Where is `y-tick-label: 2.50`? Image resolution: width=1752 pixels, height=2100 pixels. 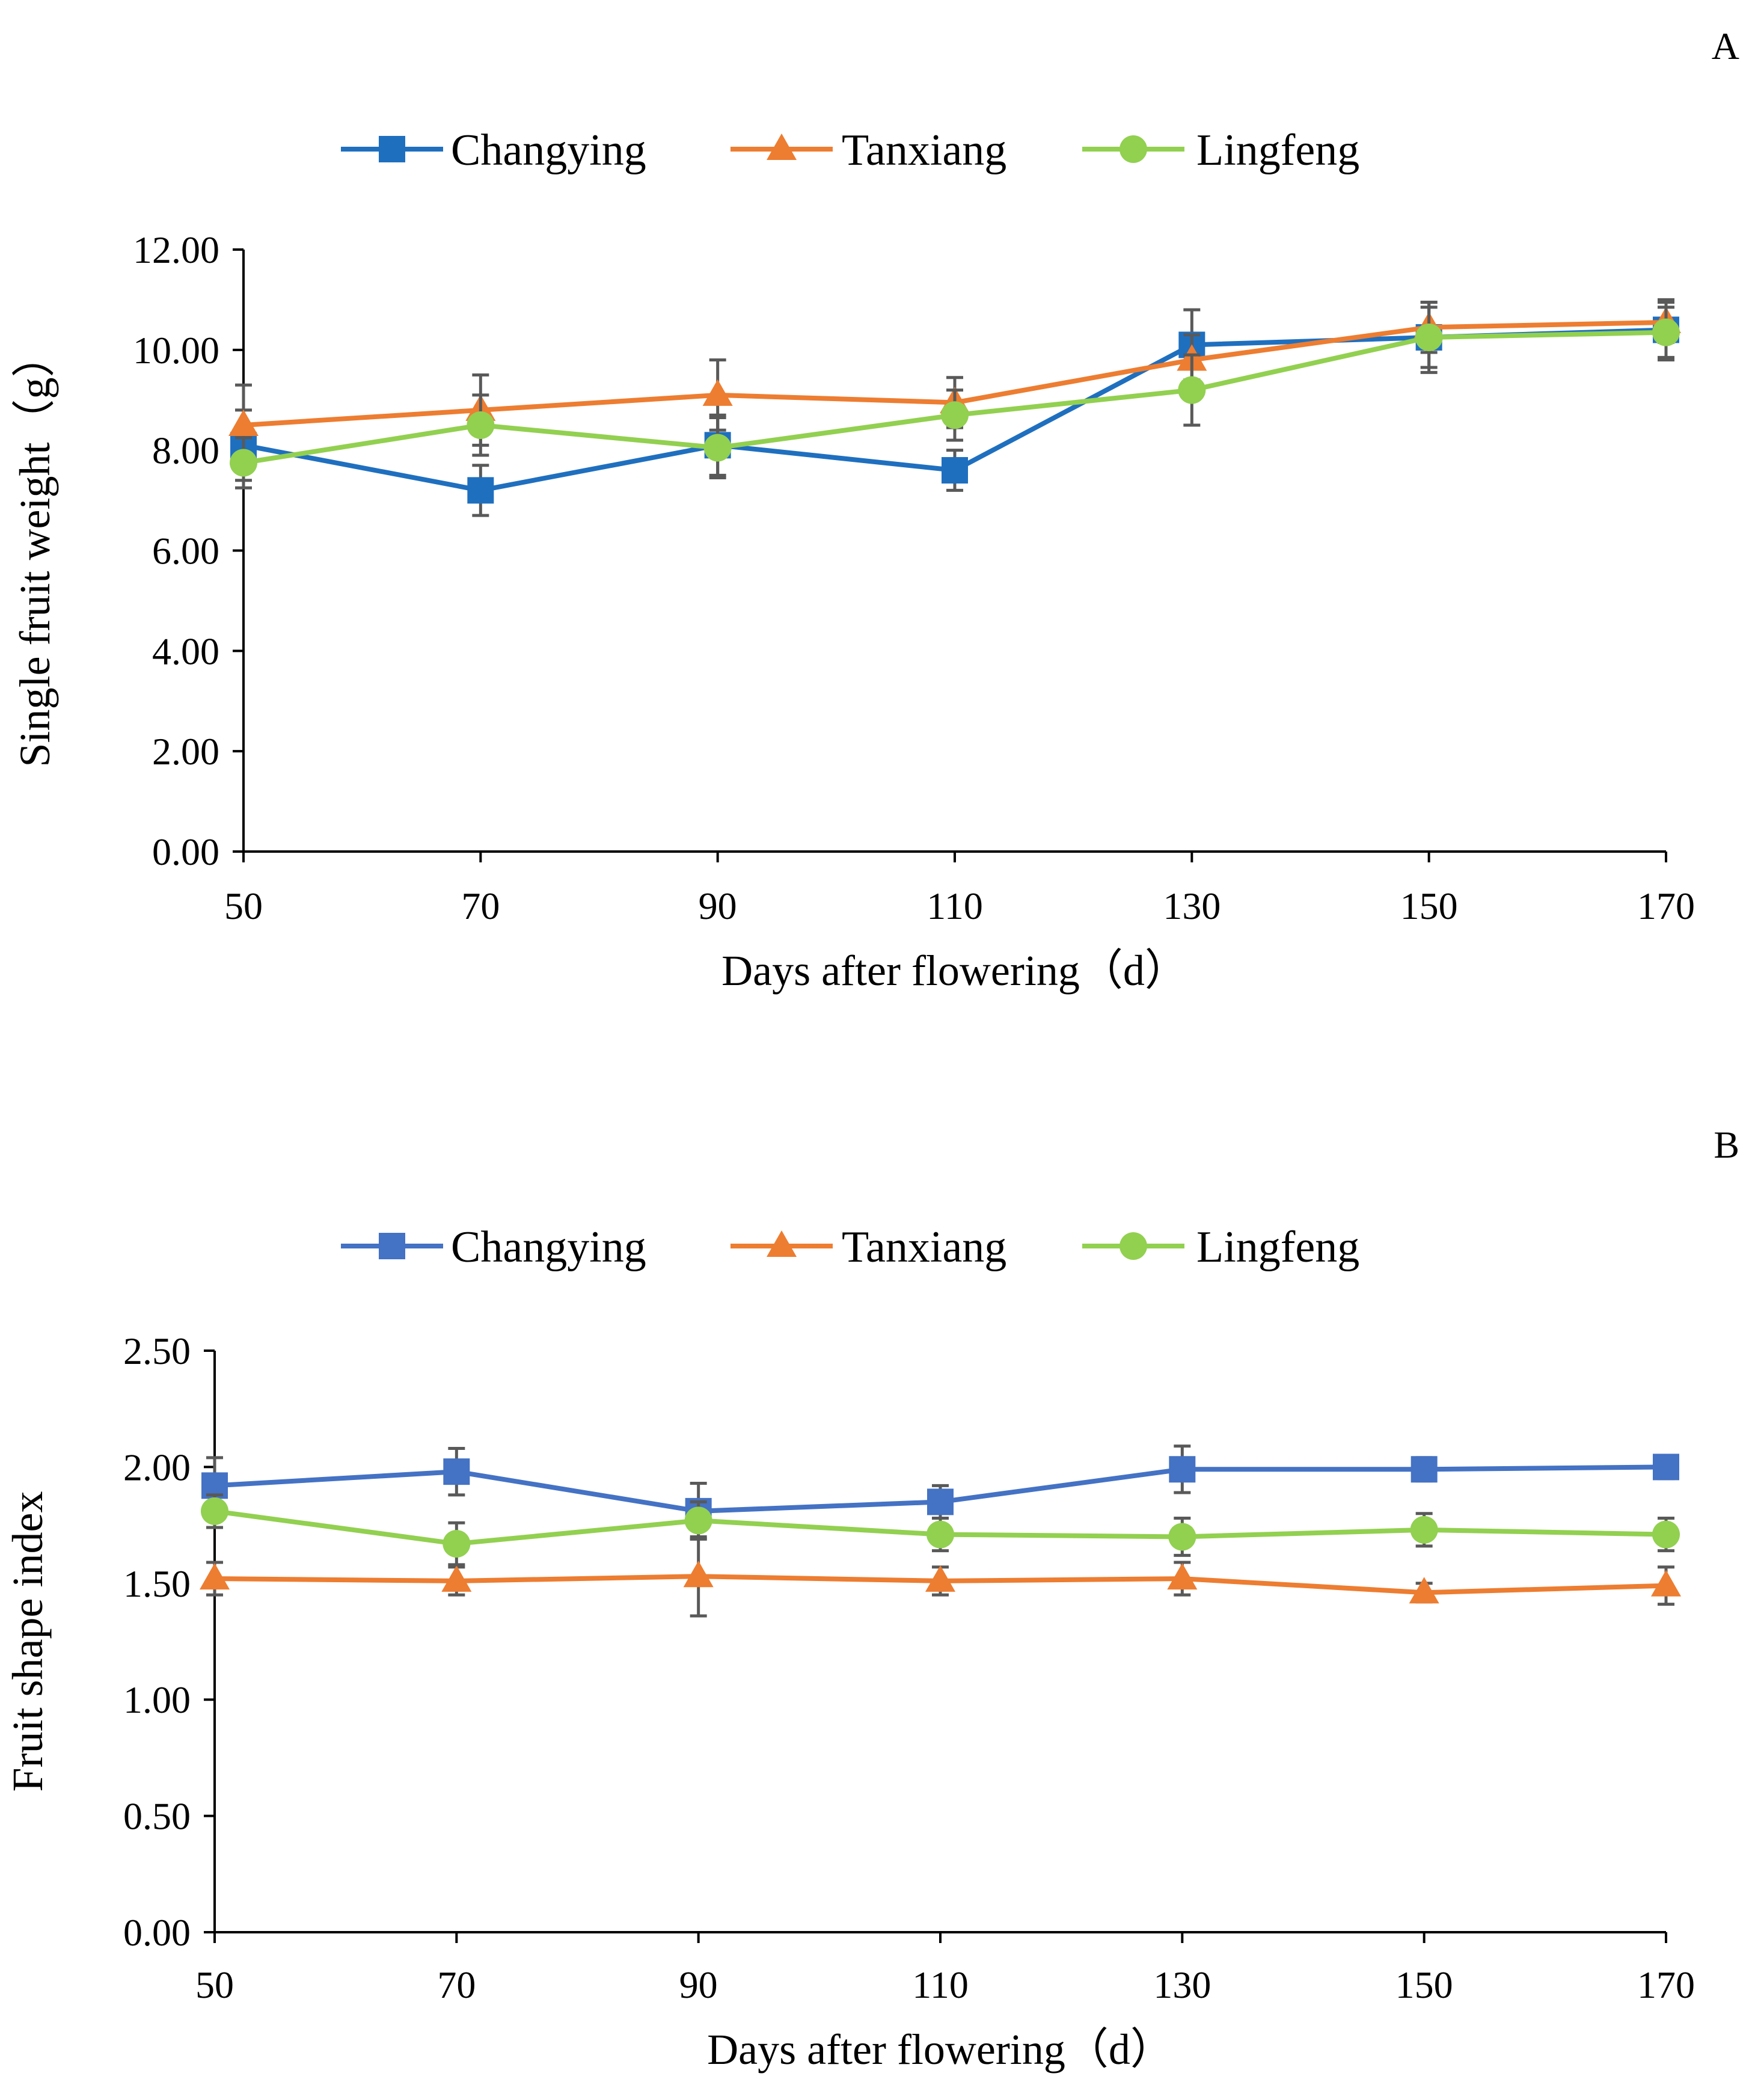 y-tick-label: 2.50 is located at coordinates (157, 1351).